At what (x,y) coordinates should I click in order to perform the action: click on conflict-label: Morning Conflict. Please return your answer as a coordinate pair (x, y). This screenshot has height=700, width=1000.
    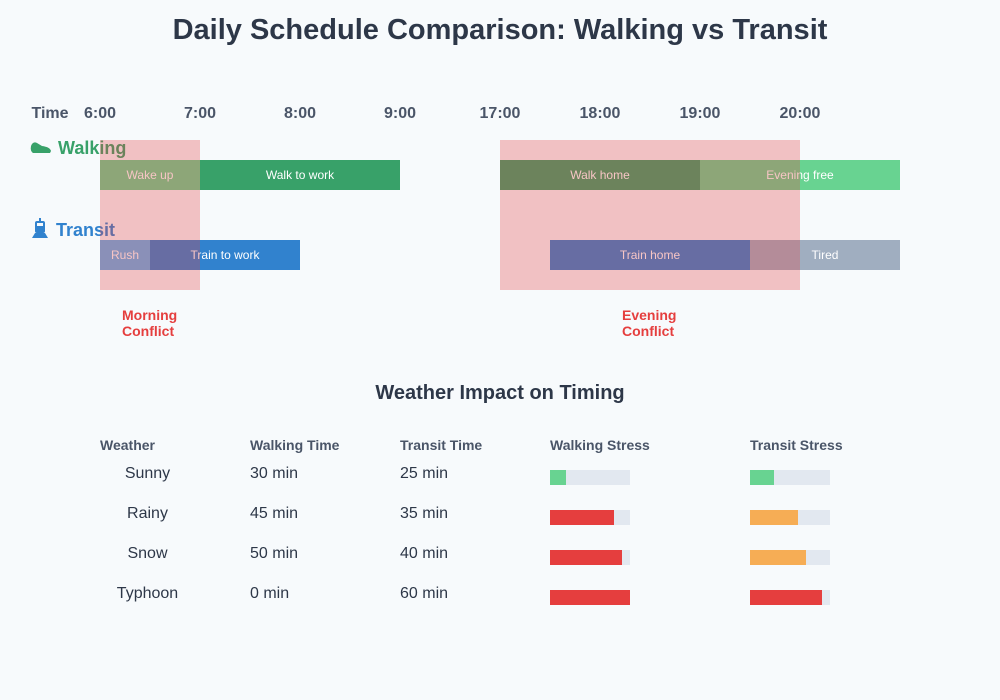
    Looking at the image, I should click on (150, 323).